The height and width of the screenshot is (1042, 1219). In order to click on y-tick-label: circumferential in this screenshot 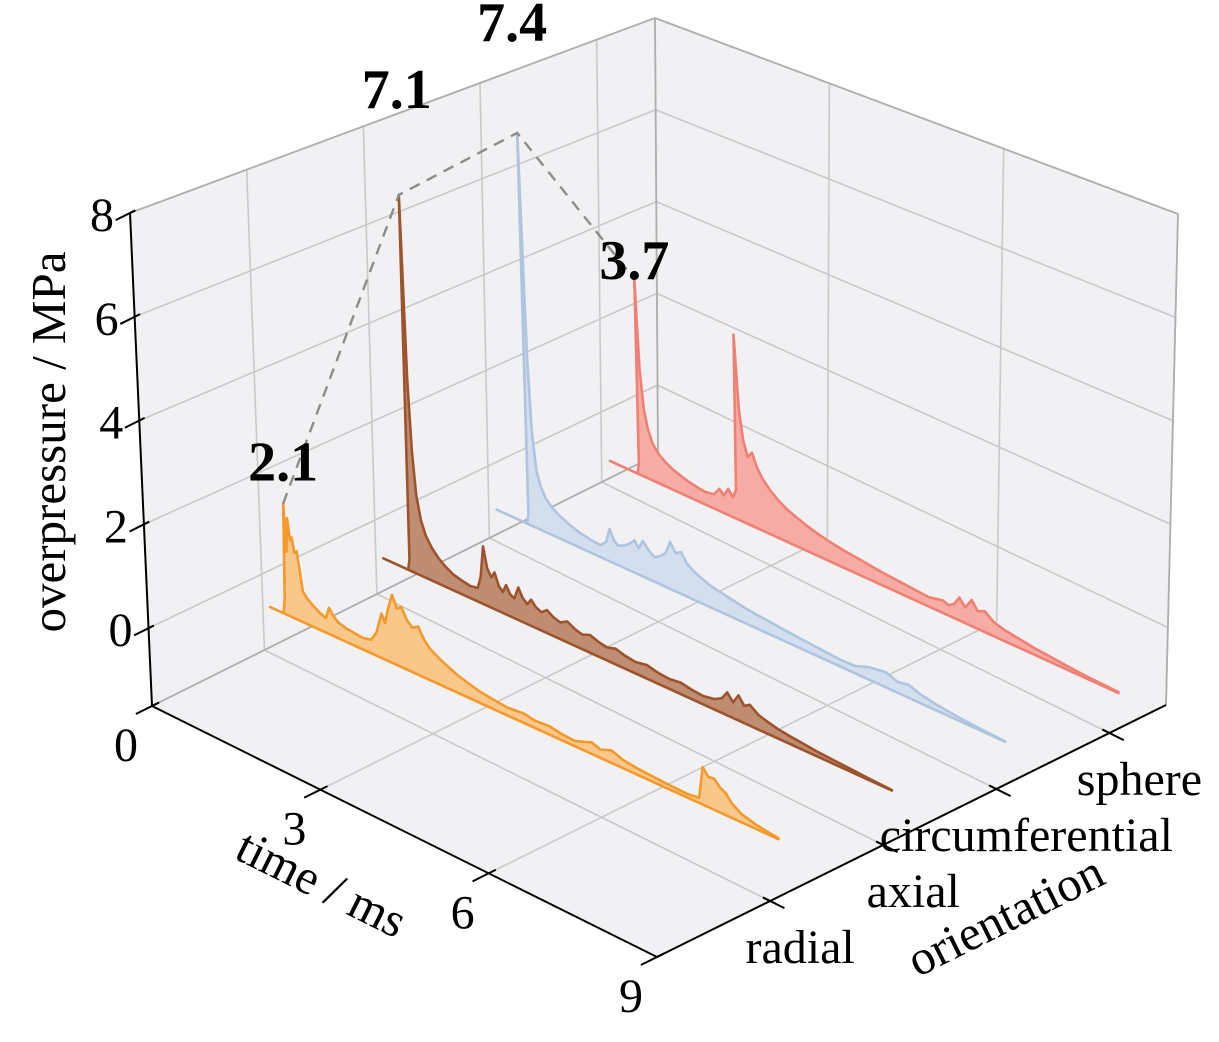, I will do `click(1026, 835)`.